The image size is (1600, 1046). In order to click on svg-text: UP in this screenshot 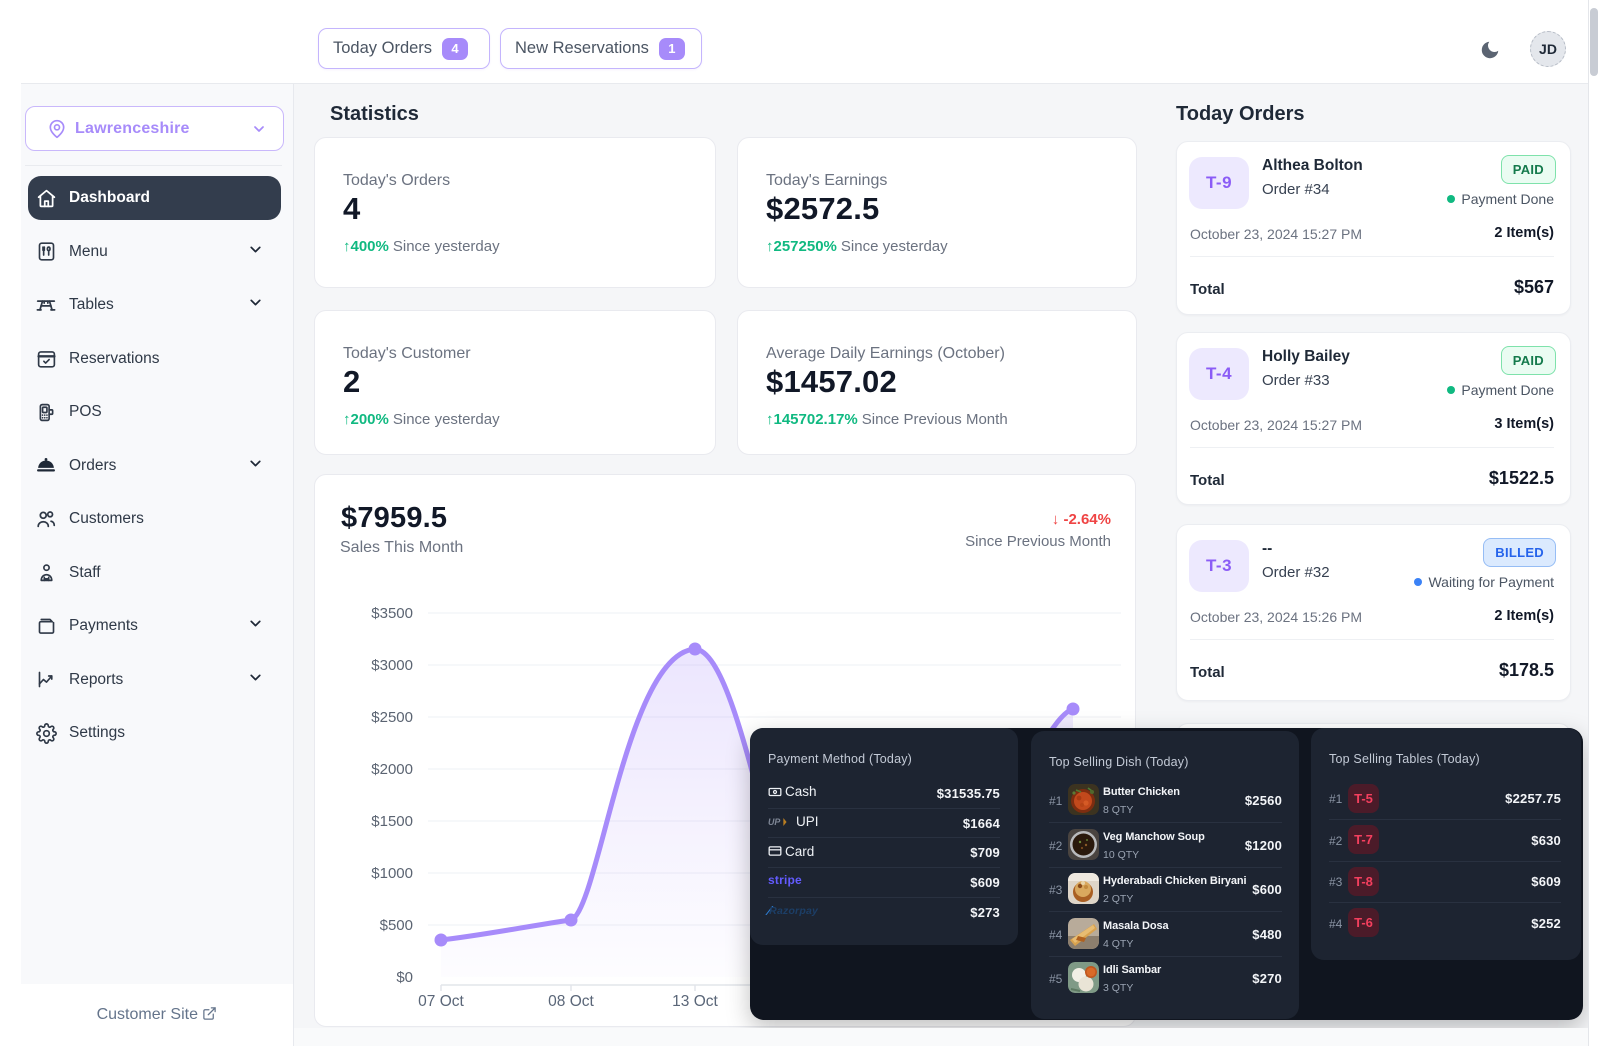, I will do `click(774, 822)`.